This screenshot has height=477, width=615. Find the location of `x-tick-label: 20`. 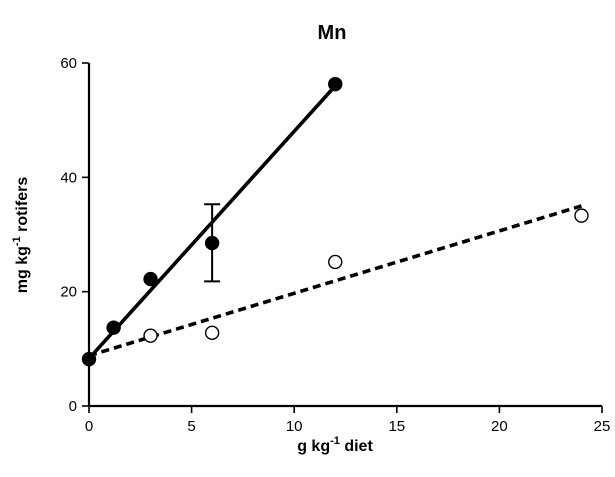

x-tick-label: 20 is located at coordinates (499, 426).